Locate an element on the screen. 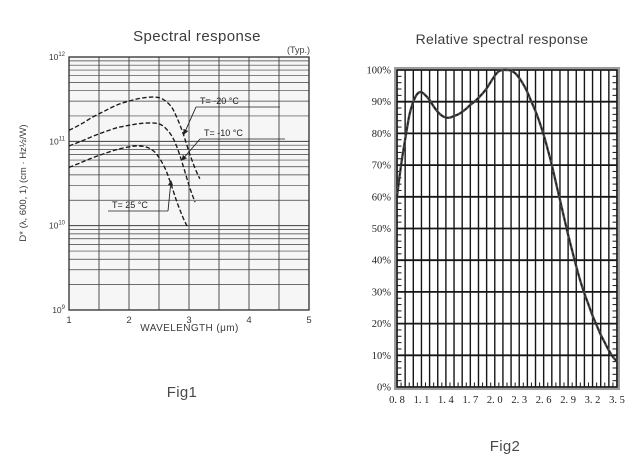  fig2-x-tick-label: 3. 2 is located at coordinates (593, 400).